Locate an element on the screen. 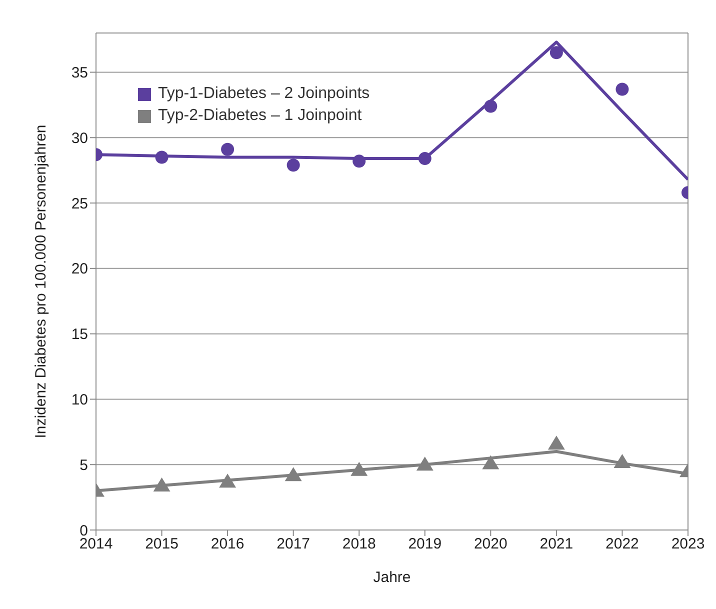 The width and height of the screenshot is (716, 609). legend-label: Typ-1-Diabetes – 2 Joinpoints is located at coordinates (264, 94).